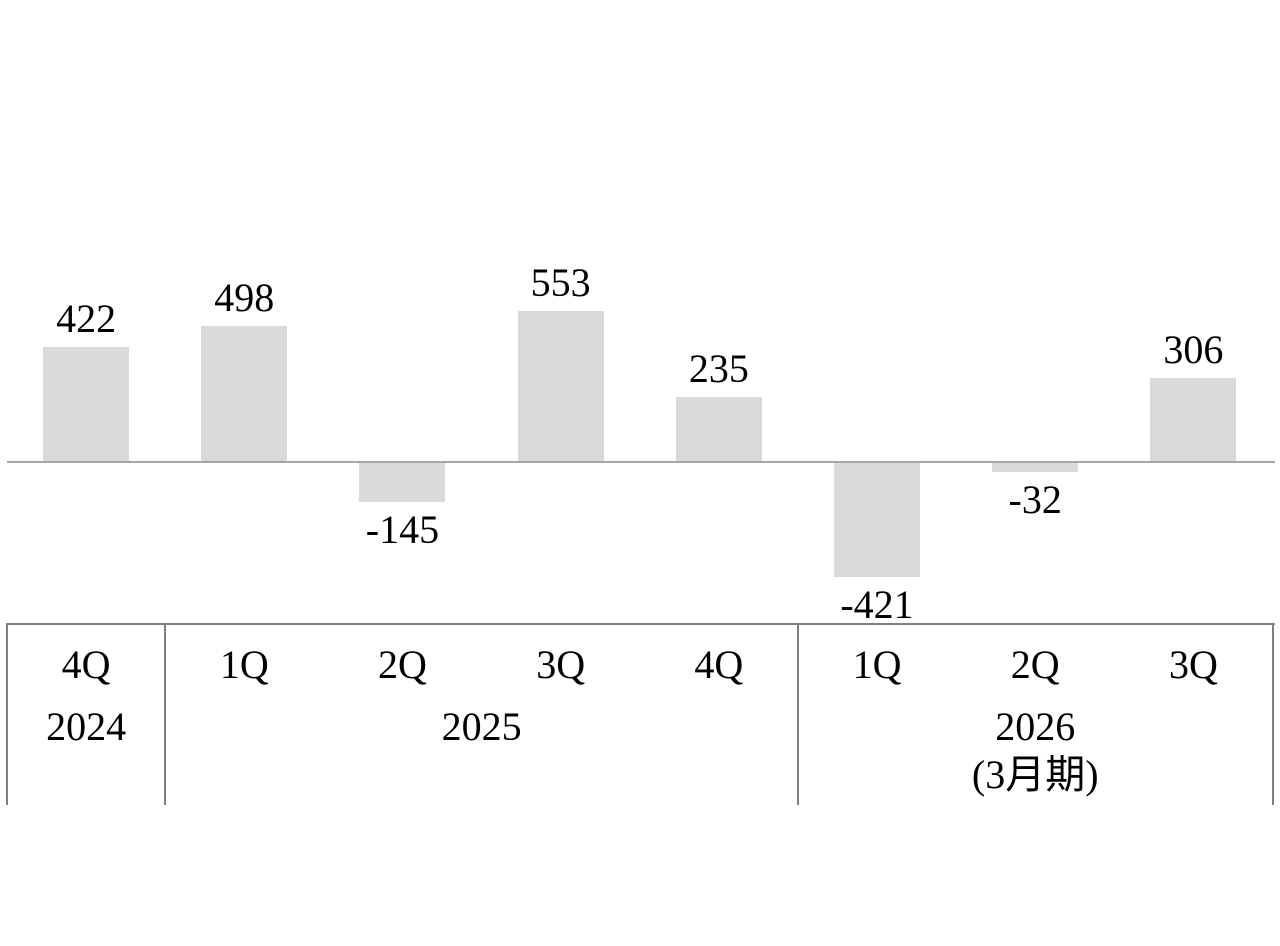 The width and height of the screenshot is (1280, 946). I want to click on x-axis-year-label: 2025, so click(481, 726).